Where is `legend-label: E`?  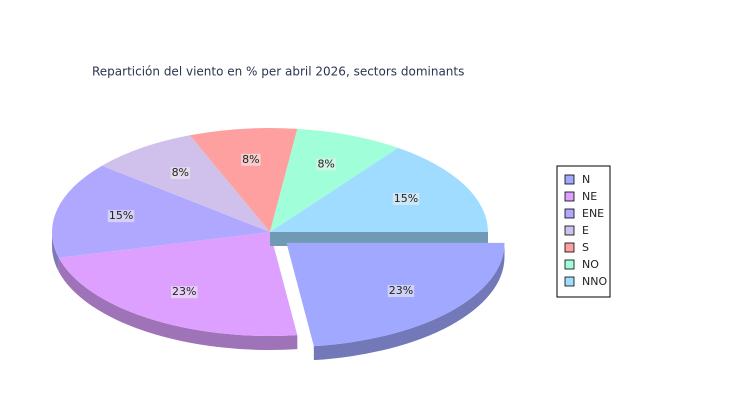
legend-label: E is located at coordinates (585, 230).